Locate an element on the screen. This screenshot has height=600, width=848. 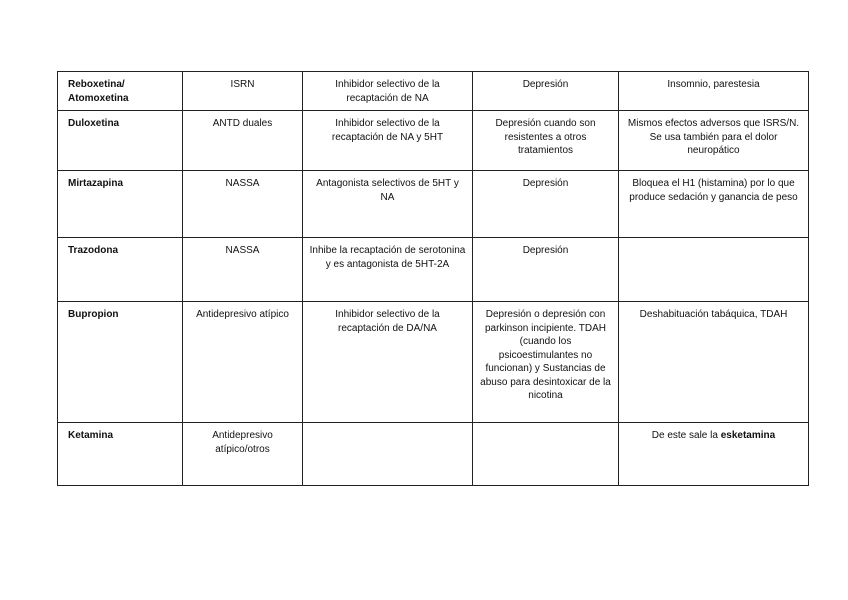
drug-name: Trazodona is located at coordinates (120, 269).